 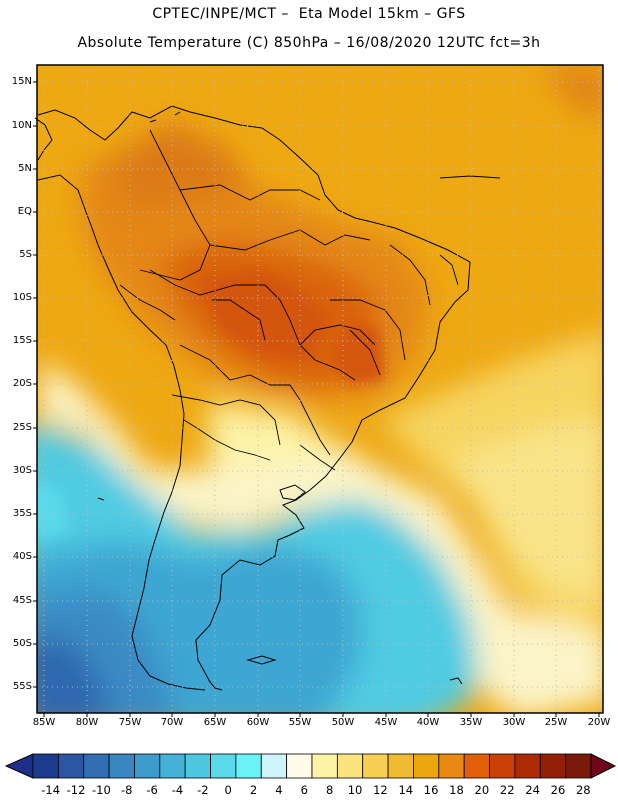 I want to click on colorbar, so click(x=310, y=766).